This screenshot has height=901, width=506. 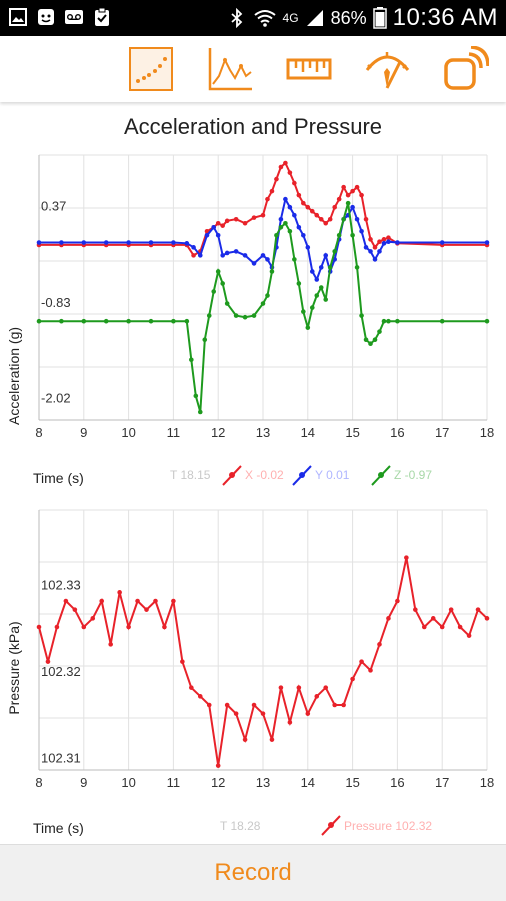 What do you see at coordinates (151, 69) in the screenshot?
I see `scatter-plot-icon` at bounding box center [151, 69].